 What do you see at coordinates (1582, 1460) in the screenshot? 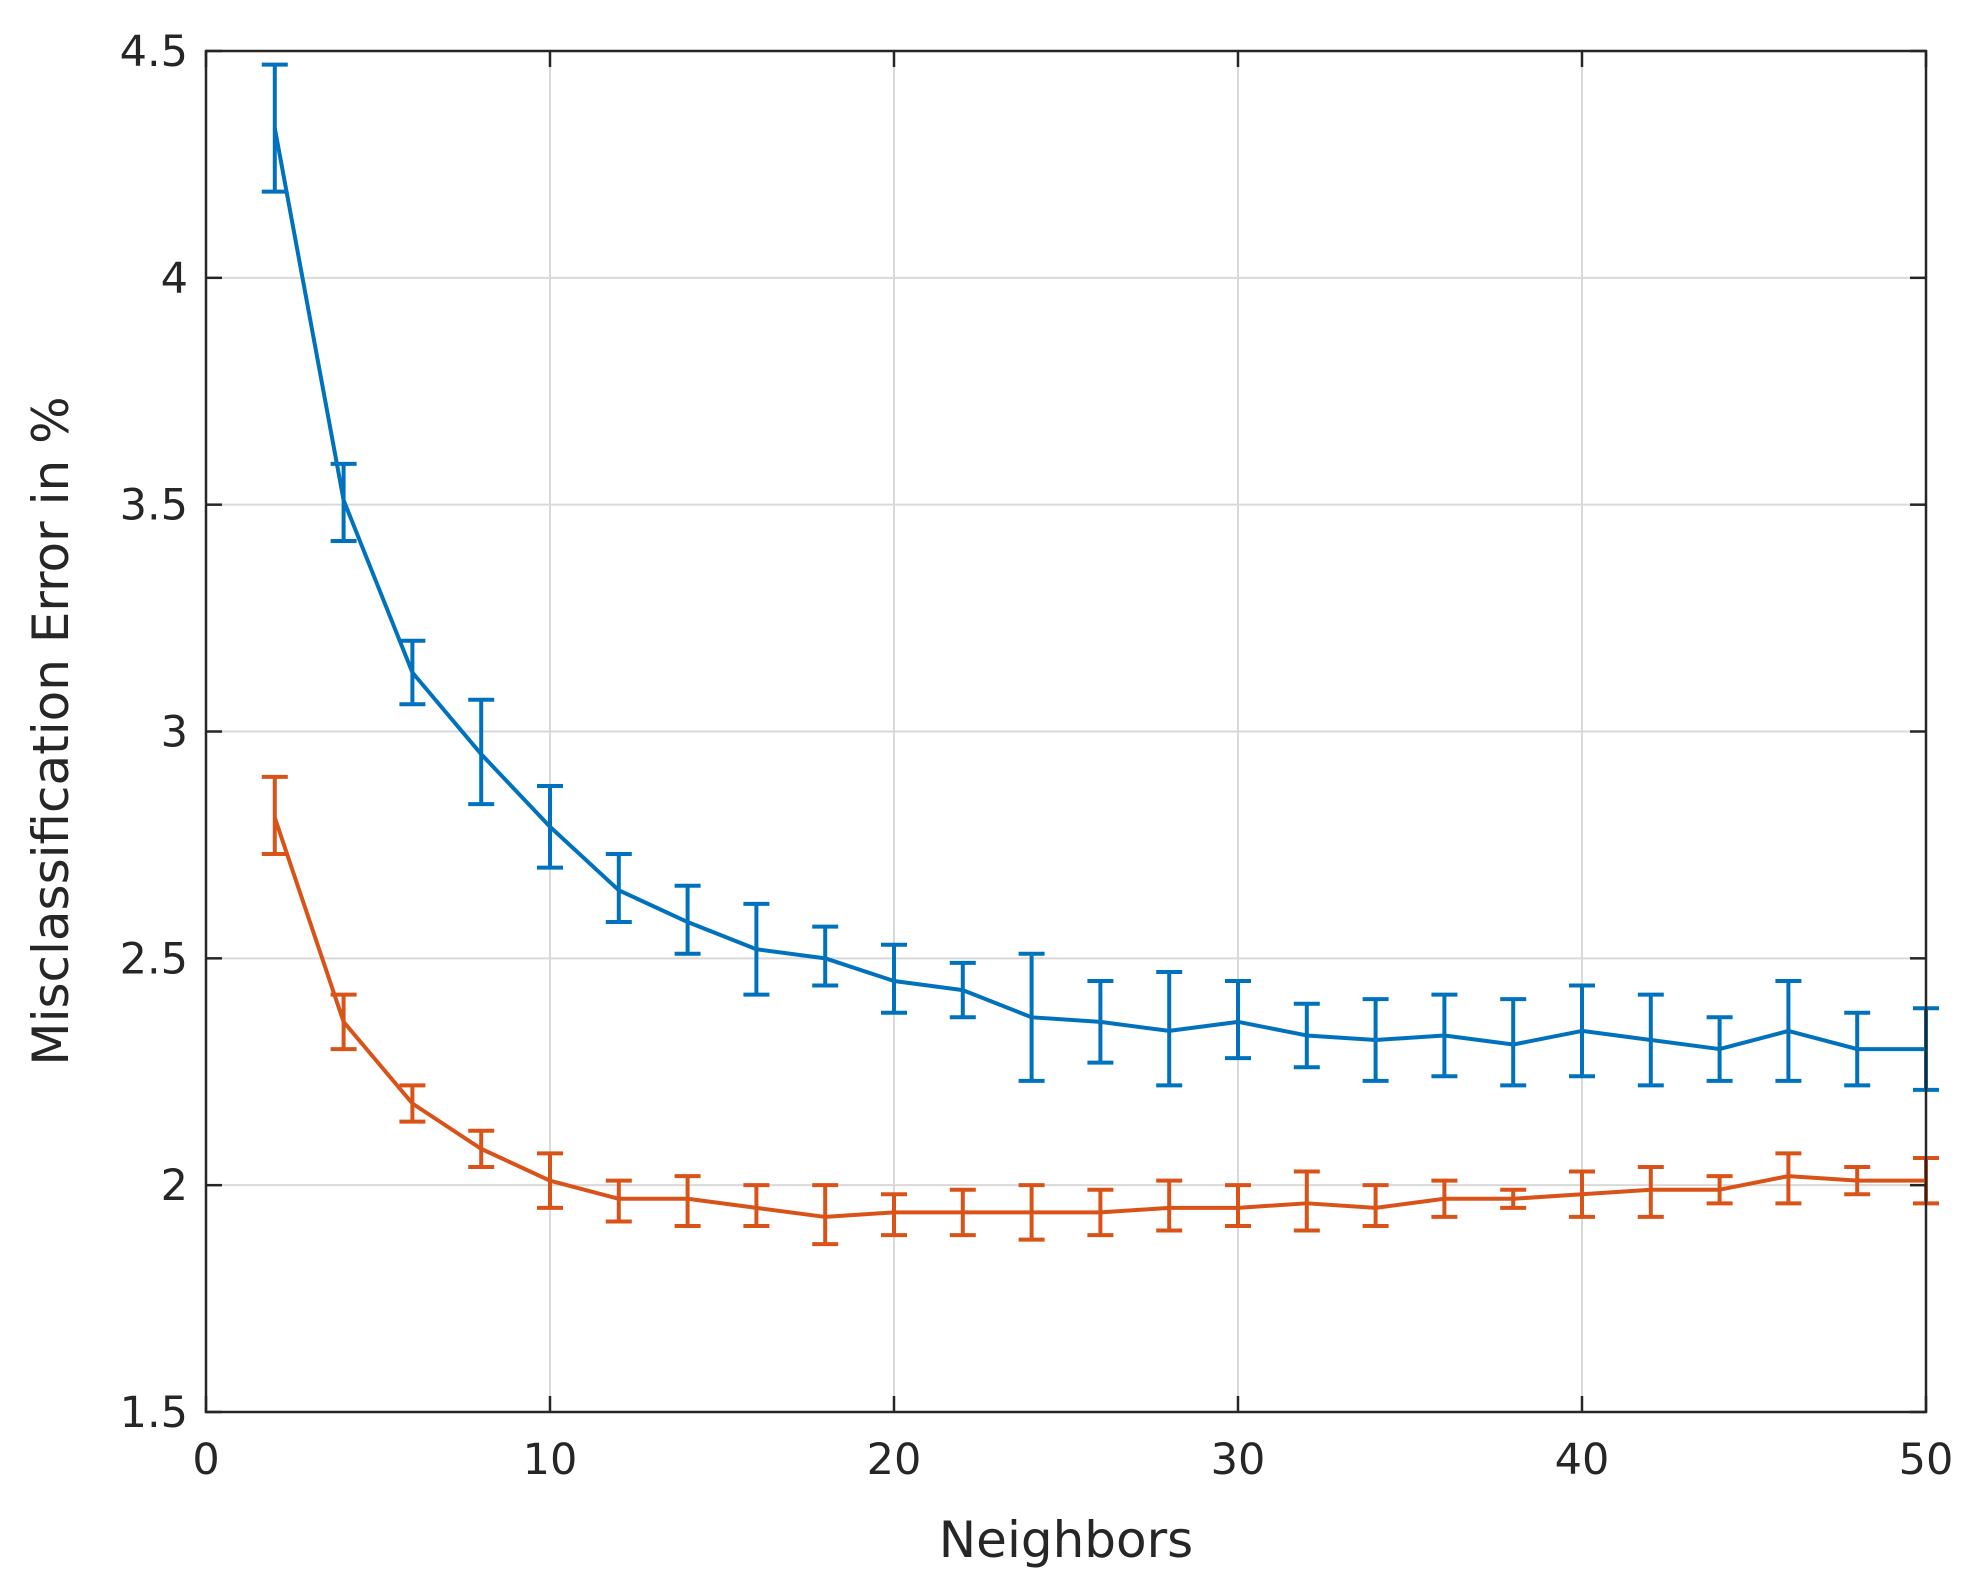
I see `x-tick-label: 40` at bounding box center [1582, 1460].